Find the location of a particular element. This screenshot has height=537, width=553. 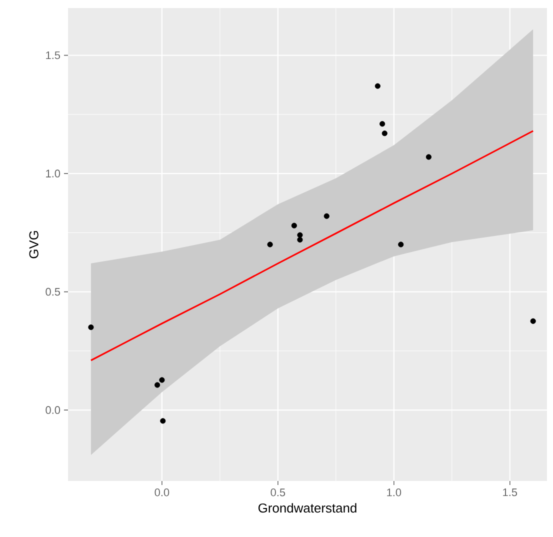

y-axis-title: GVG is located at coordinates (33, 244).